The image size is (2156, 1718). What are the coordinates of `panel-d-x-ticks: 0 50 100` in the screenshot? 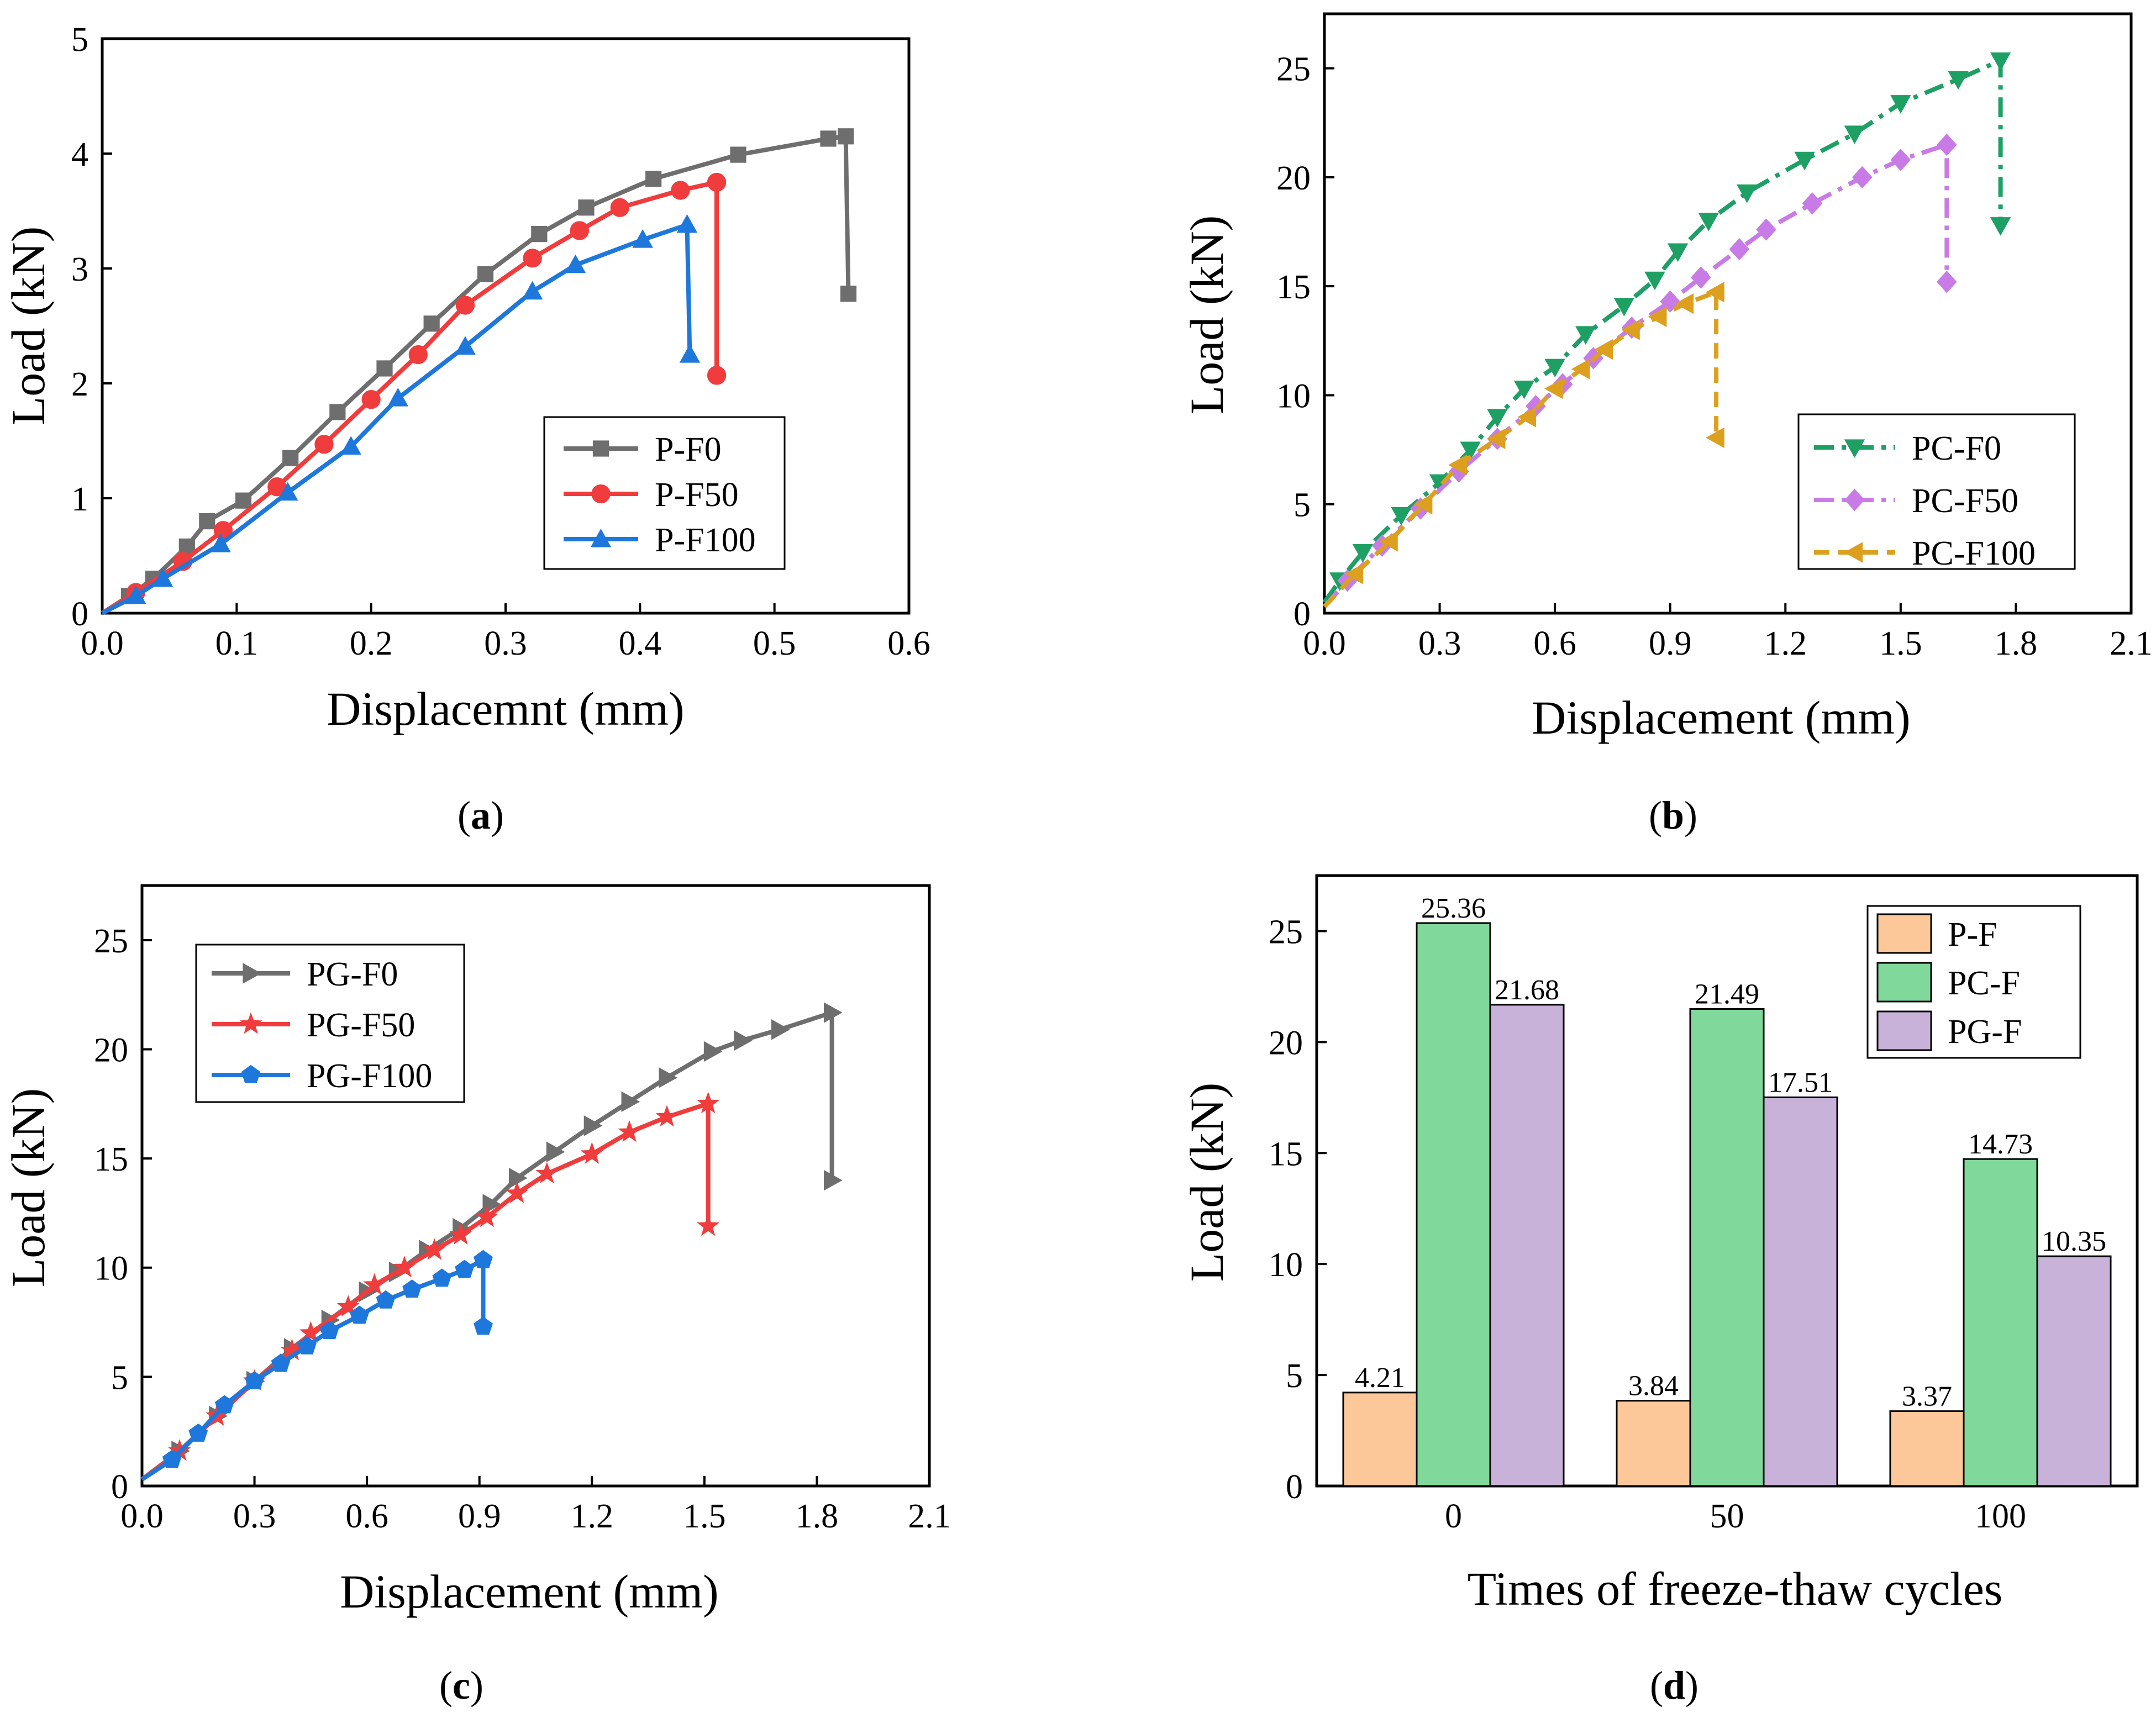 It's located at (1735, 1505).